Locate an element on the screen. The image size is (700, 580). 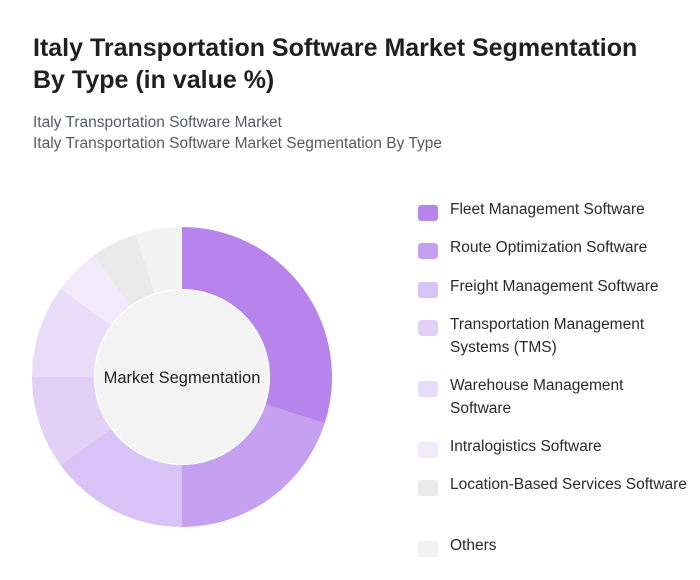
donut-center is located at coordinates (182, 377).